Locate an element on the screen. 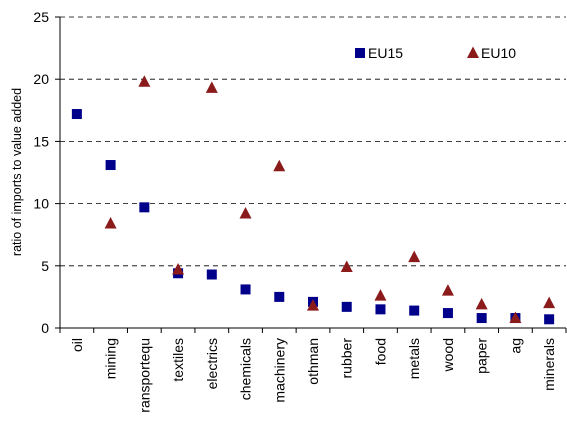 This screenshot has width=567, height=427. y-tick-label: 25 is located at coordinates (41, 17).